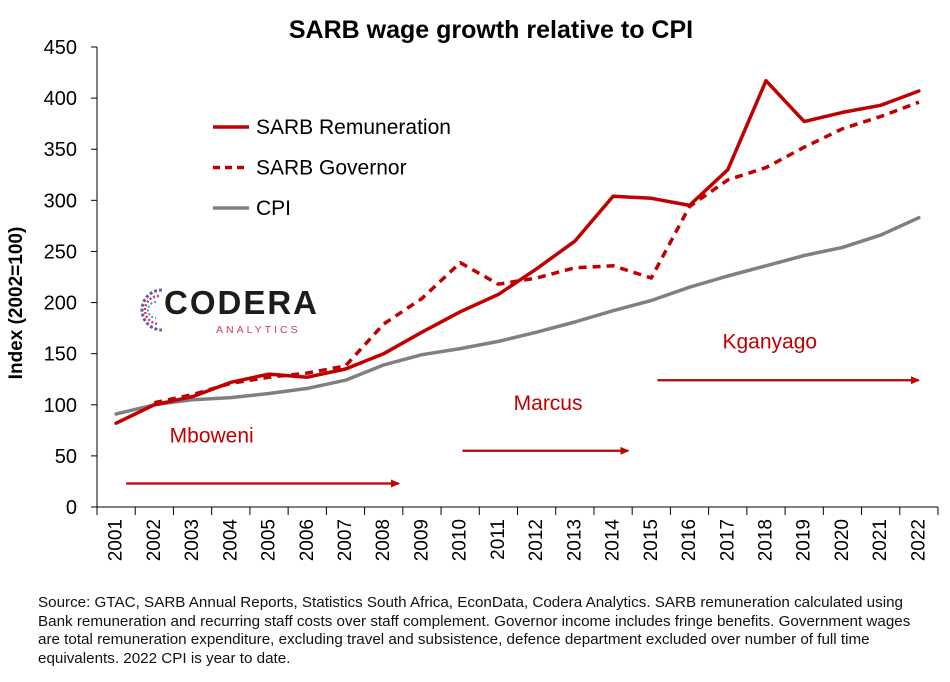  Describe the element at coordinates (345, 540) in the screenshot. I see `x-tick-label: 2007` at that location.